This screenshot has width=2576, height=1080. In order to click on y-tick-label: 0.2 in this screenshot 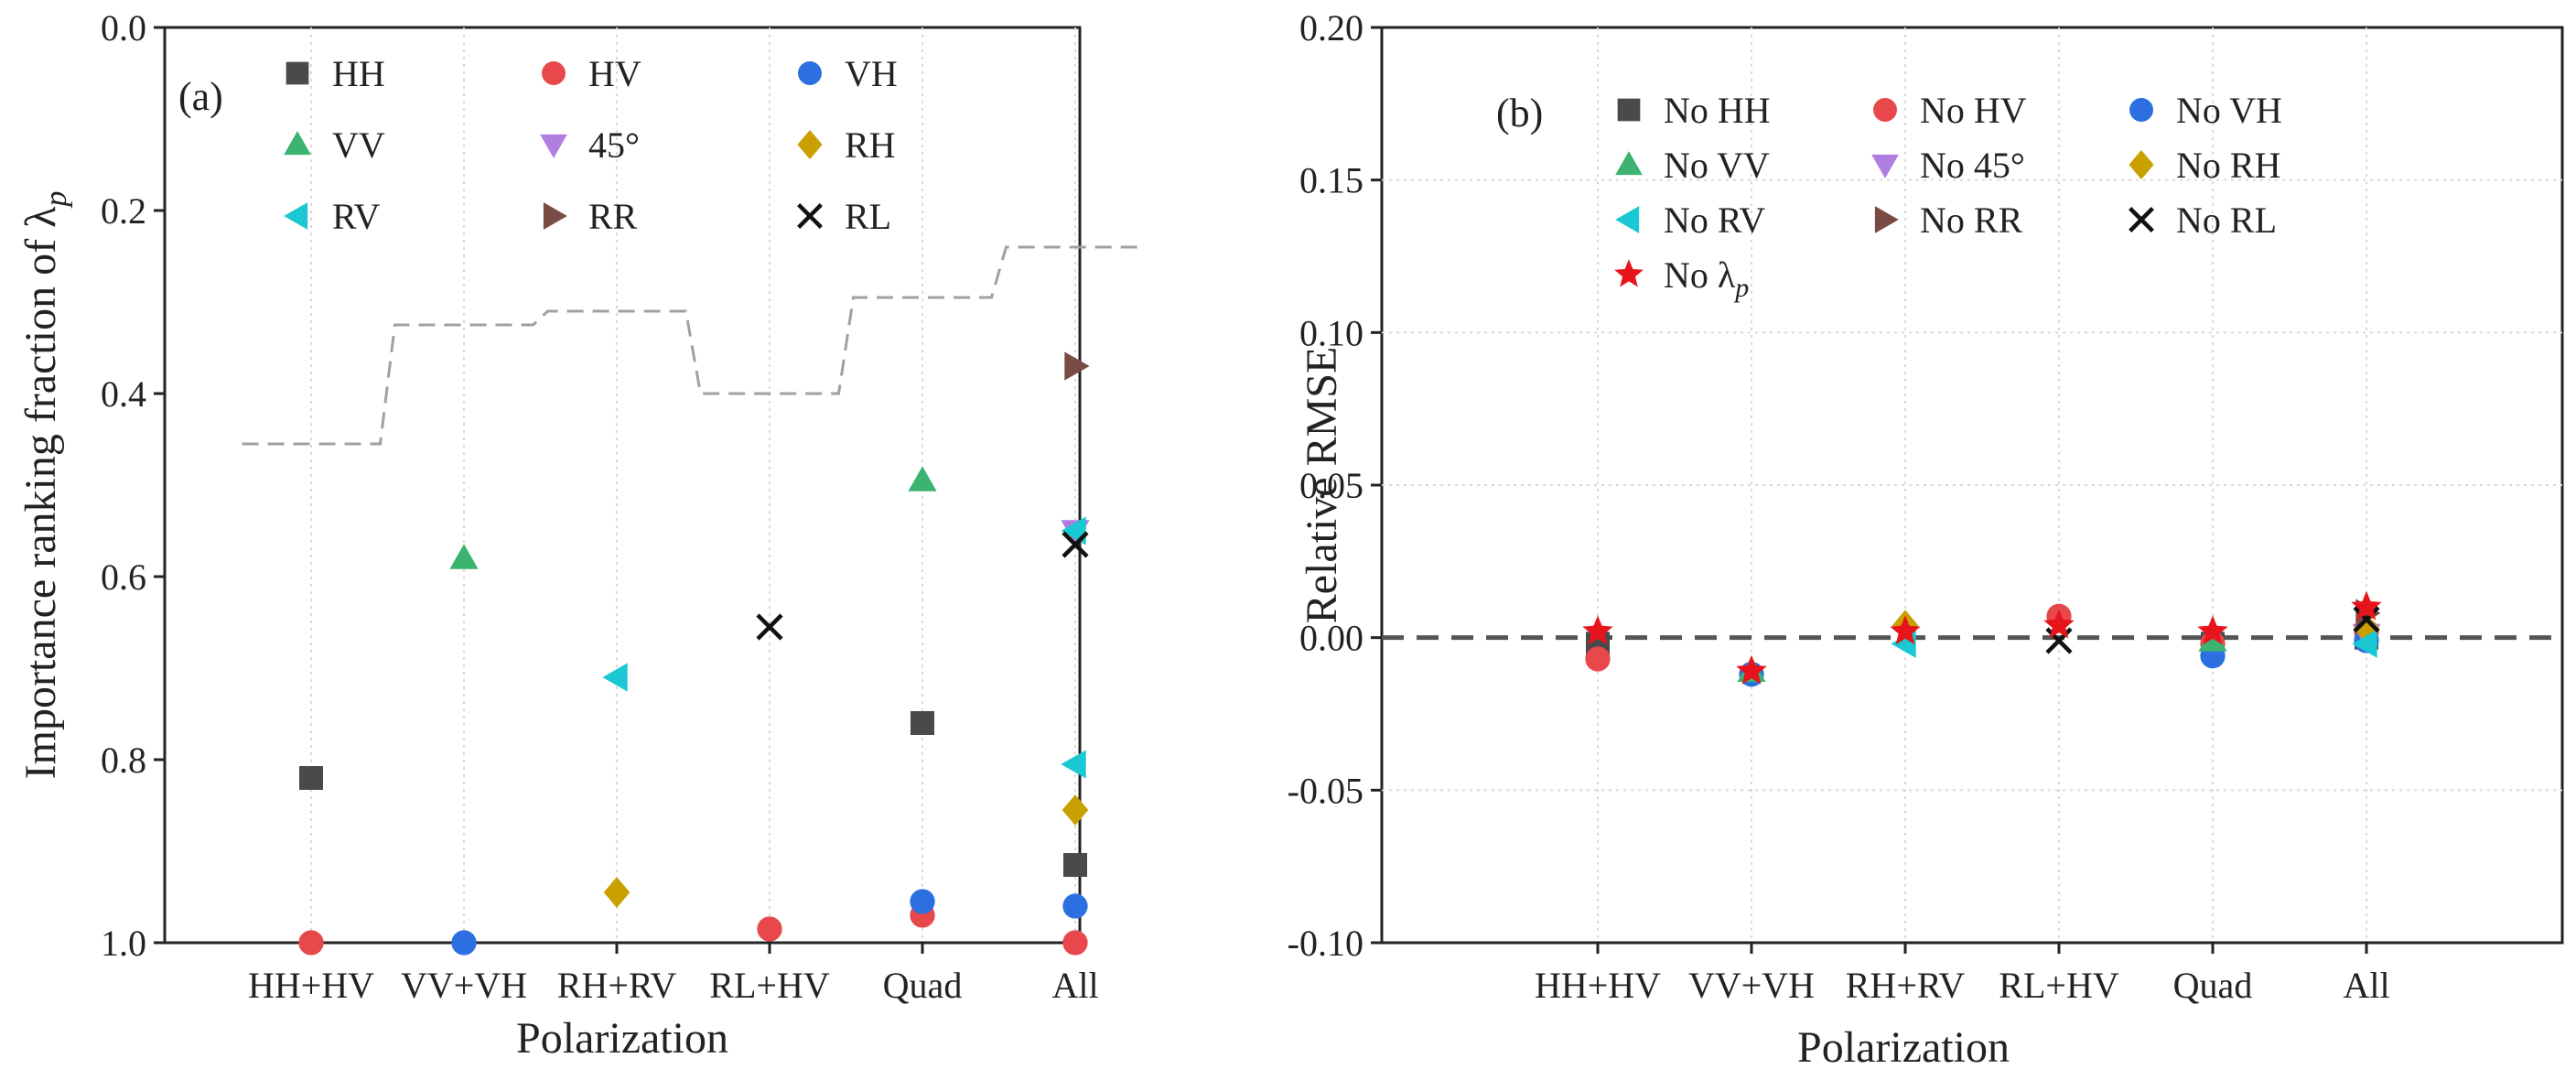, I will do `click(123, 211)`.